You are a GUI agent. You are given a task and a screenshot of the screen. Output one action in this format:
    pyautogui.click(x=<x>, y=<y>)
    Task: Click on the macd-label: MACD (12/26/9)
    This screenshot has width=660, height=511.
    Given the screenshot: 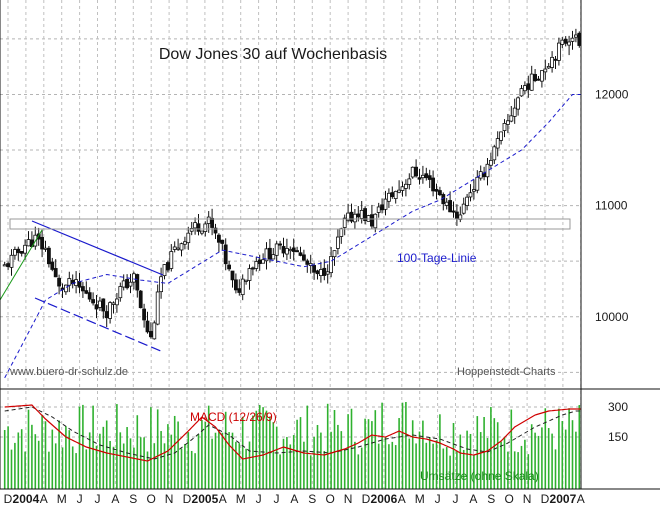 What is the action you would take?
    pyautogui.click(x=233, y=417)
    